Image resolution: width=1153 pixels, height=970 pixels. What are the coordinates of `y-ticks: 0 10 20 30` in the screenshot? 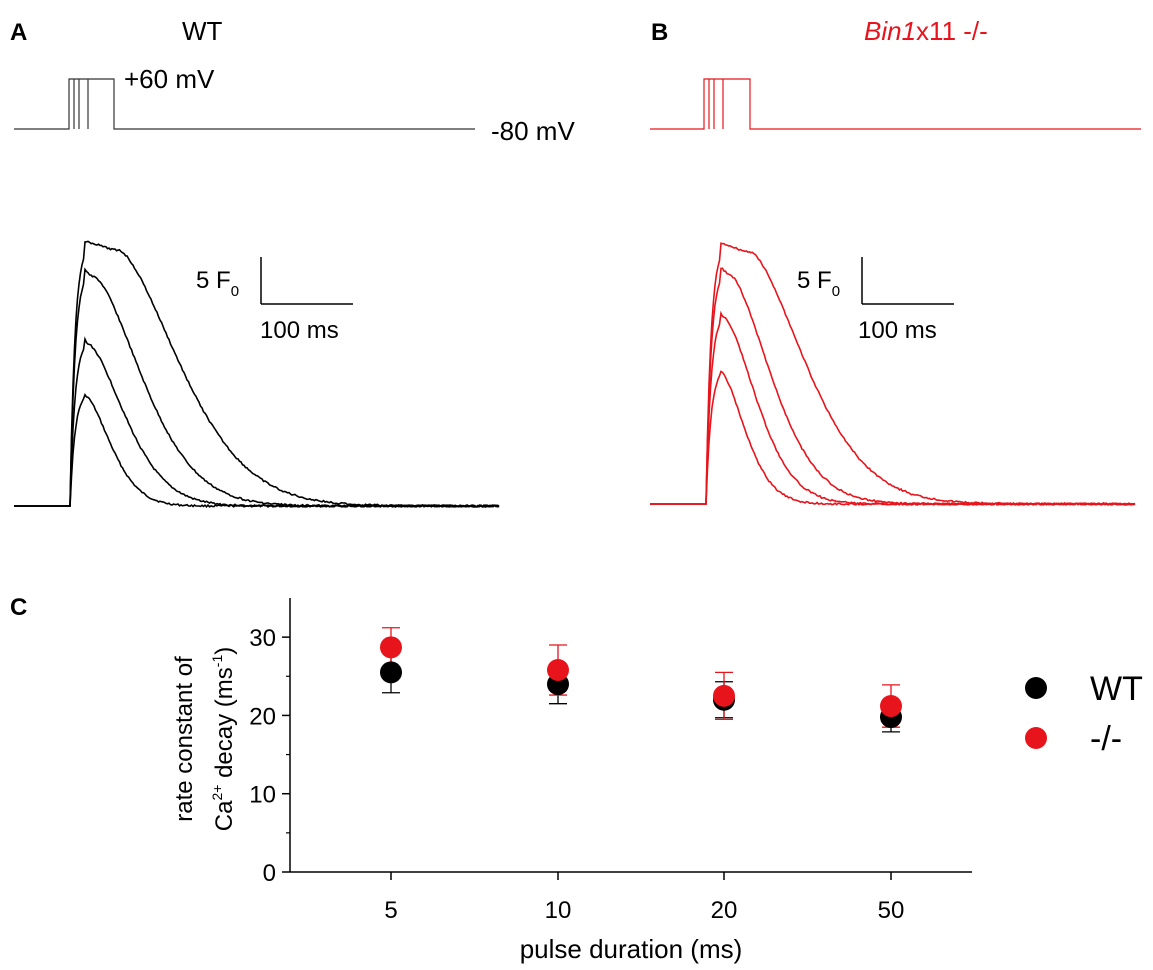 It's located at (269, 756).